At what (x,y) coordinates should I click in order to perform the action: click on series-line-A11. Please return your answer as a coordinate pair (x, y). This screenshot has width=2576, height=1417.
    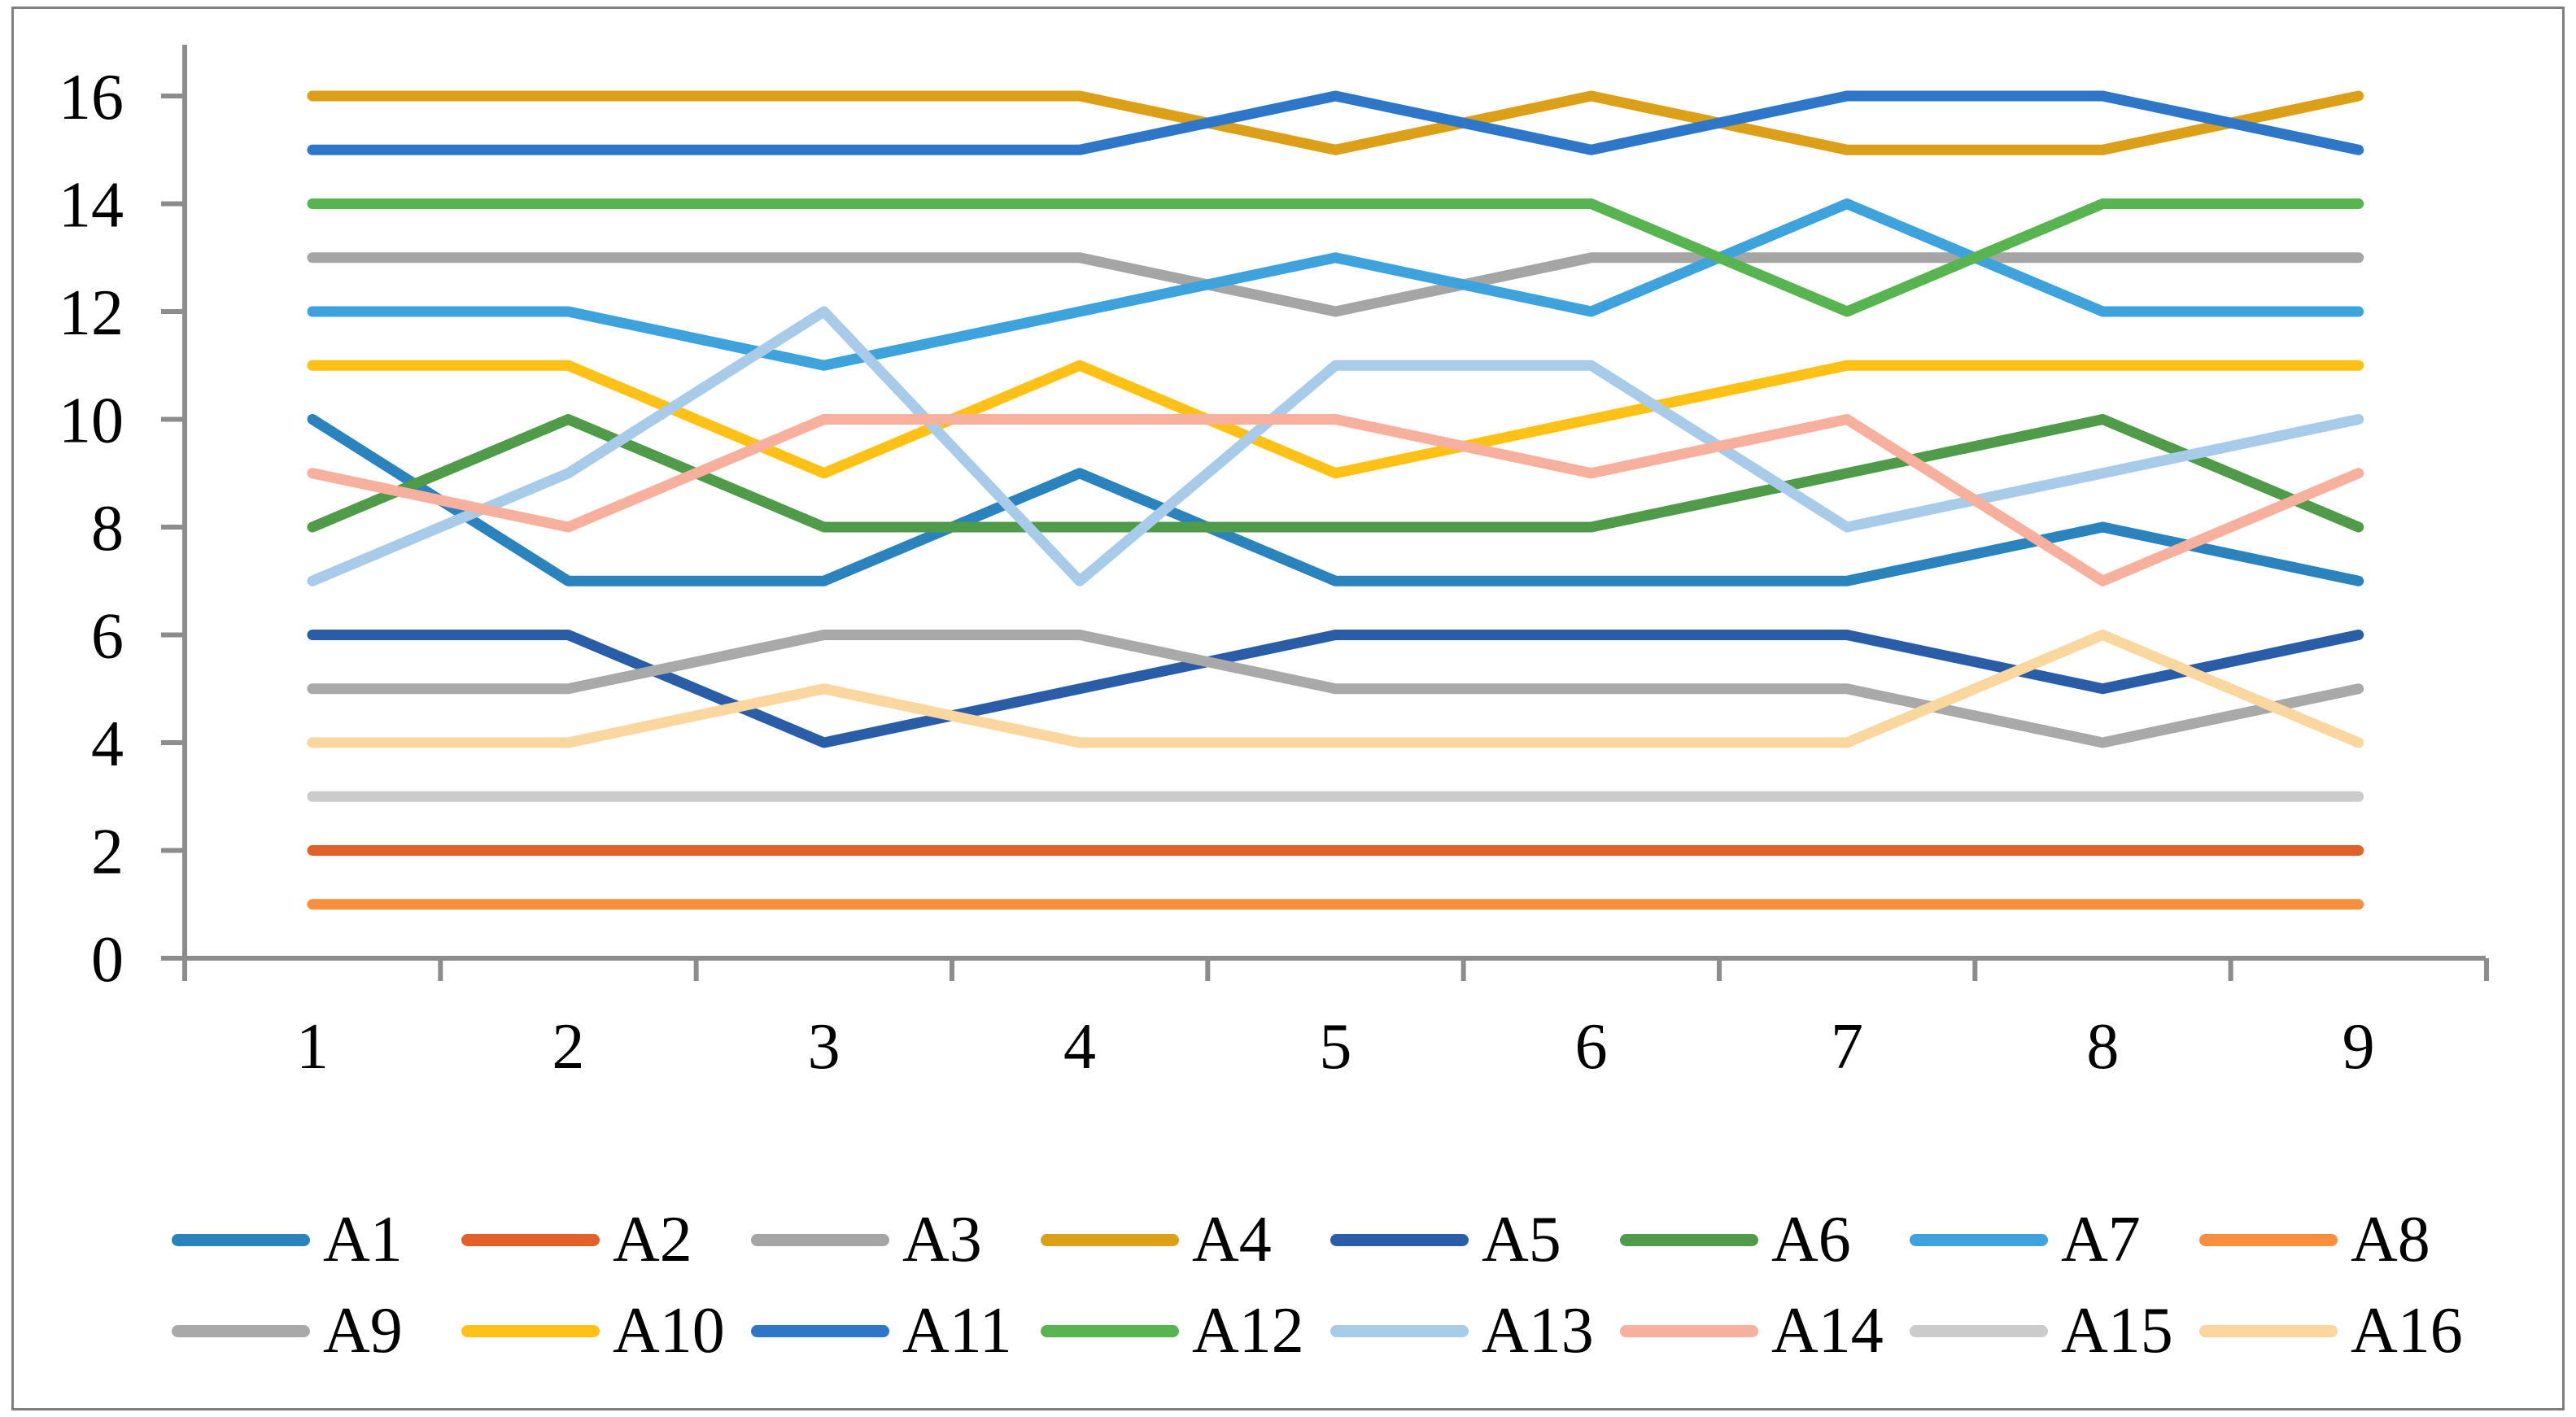
    Looking at the image, I should click on (1335, 122).